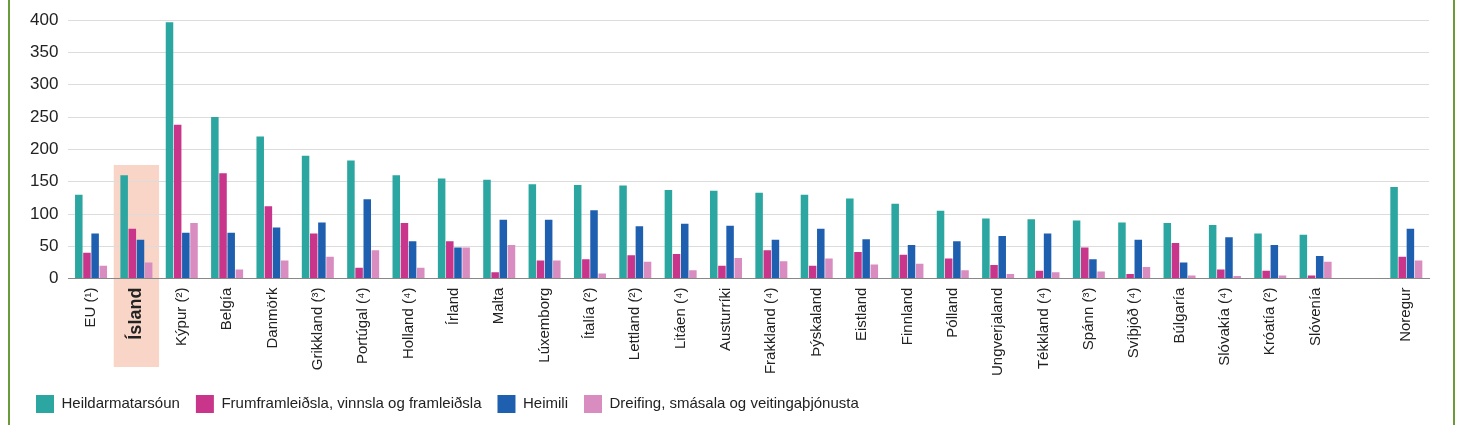 Image resolution: width=1459 pixels, height=427 pixels. I want to click on x-tick-label: Pólland, so click(951, 312).